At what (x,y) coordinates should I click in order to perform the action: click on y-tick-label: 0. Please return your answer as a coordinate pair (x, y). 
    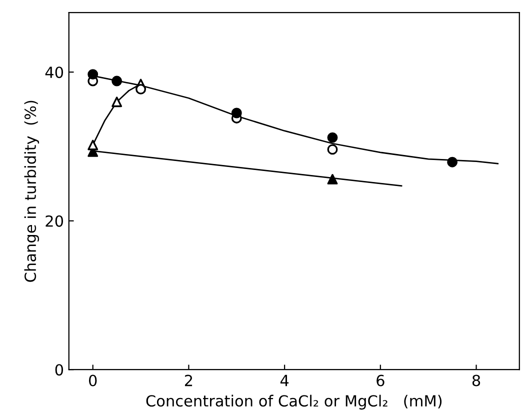
    Looking at the image, I should click on (59, 370).